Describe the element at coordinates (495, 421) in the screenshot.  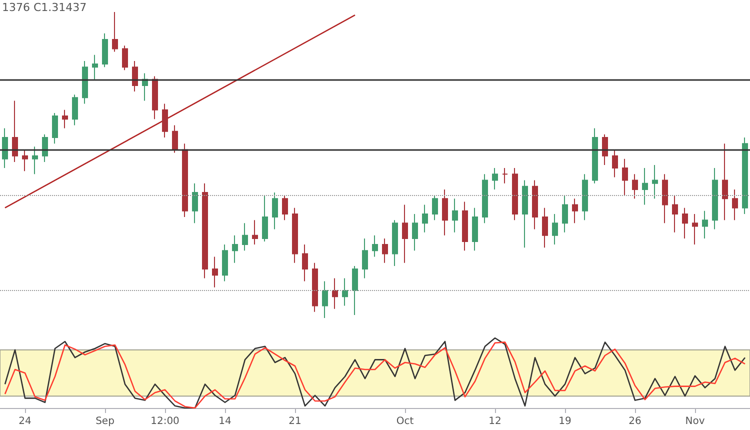
I see `x-tick-label: 12` at that location.